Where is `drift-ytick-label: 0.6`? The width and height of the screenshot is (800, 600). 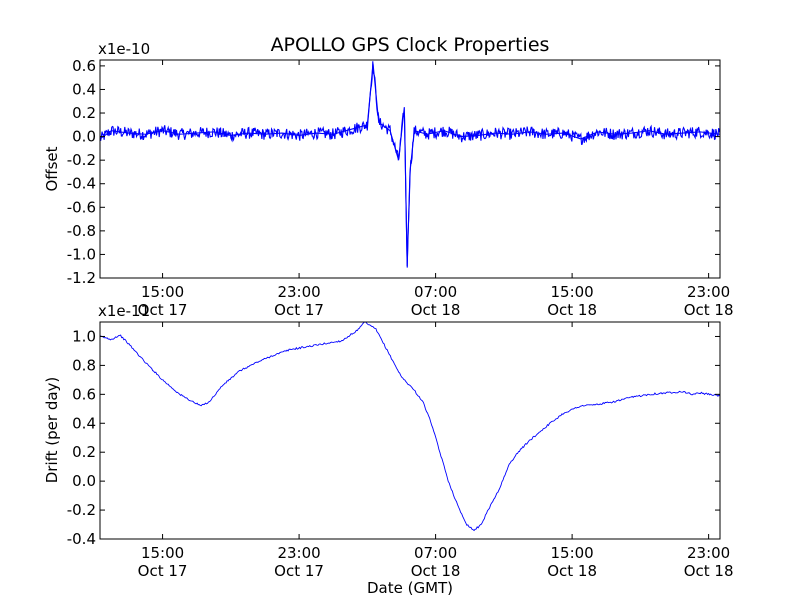 drift-ytick-label: 0.6 is located at coordinates (84, 394).